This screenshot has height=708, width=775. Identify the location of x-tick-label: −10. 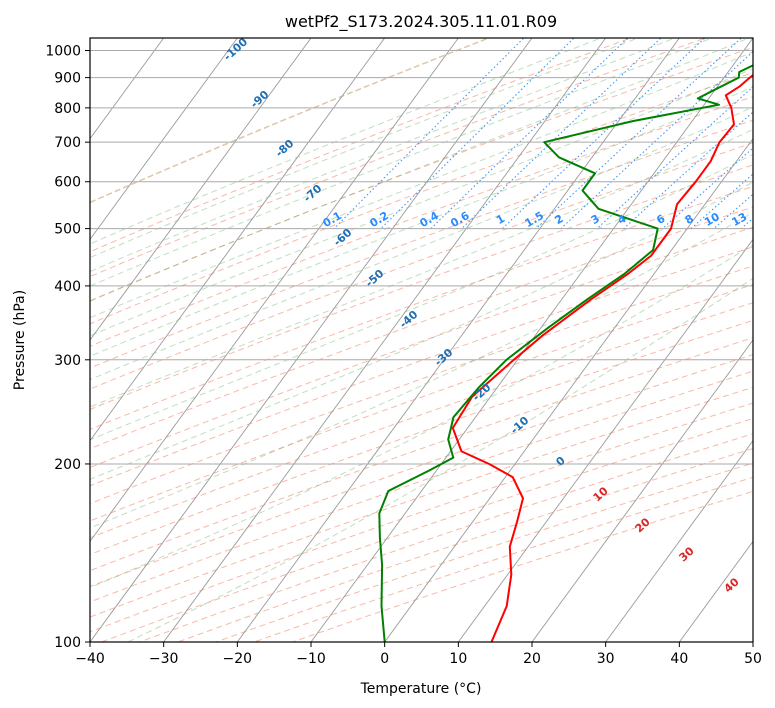
(311, 659).